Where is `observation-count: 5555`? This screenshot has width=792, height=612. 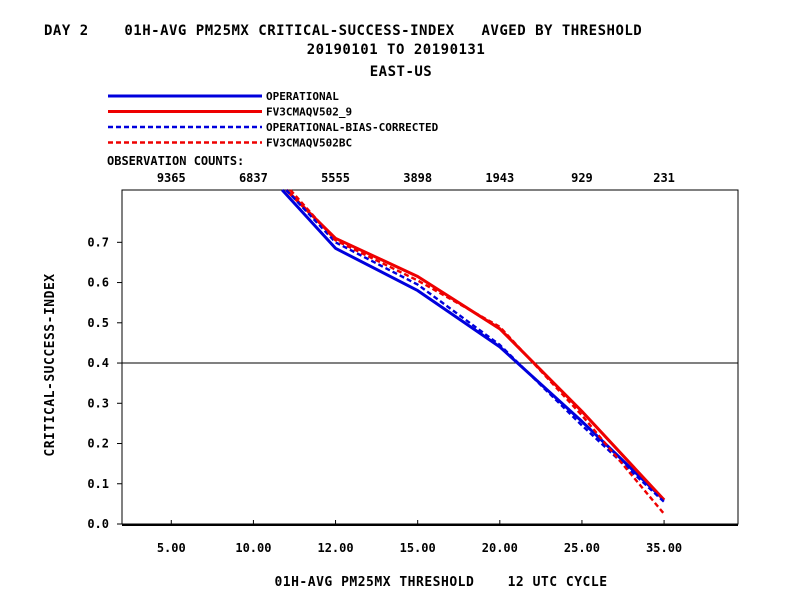 observation-count: 5555 is located at coordinates (335, 178).